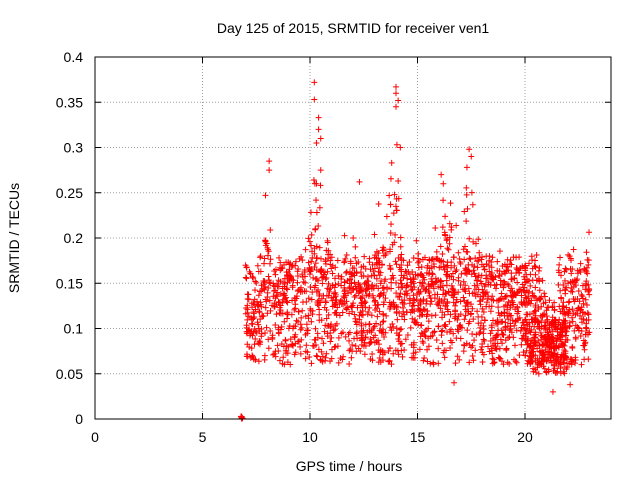 The height and width of the screenshot is (480, 640). What do you see at coordinates (74, 148) in the screenshot?
I see `y-tick-label: 0.3` at bounding box center [74, 148].